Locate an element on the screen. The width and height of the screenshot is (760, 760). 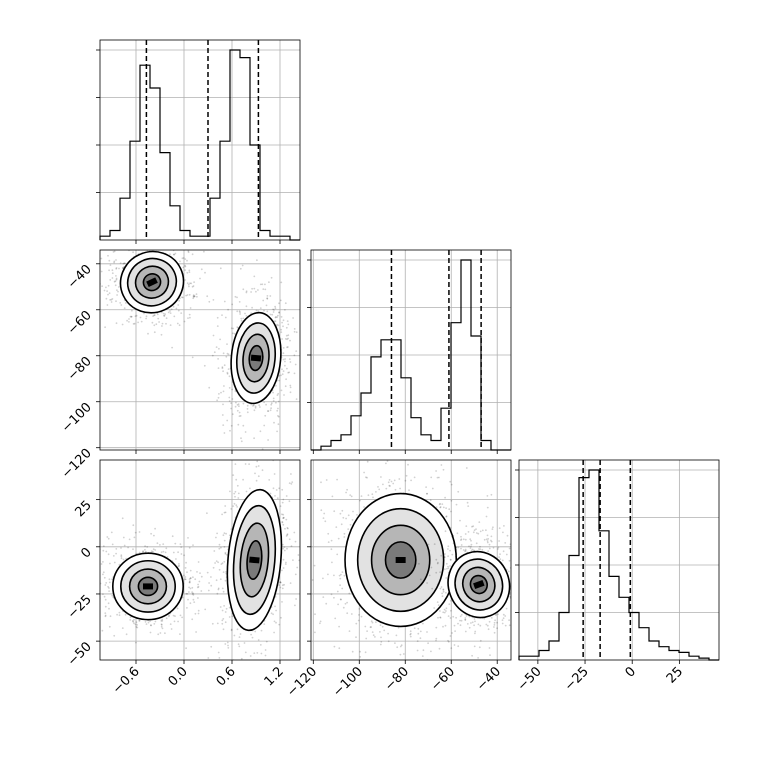
contour-line is located at coordinates (254, 560).